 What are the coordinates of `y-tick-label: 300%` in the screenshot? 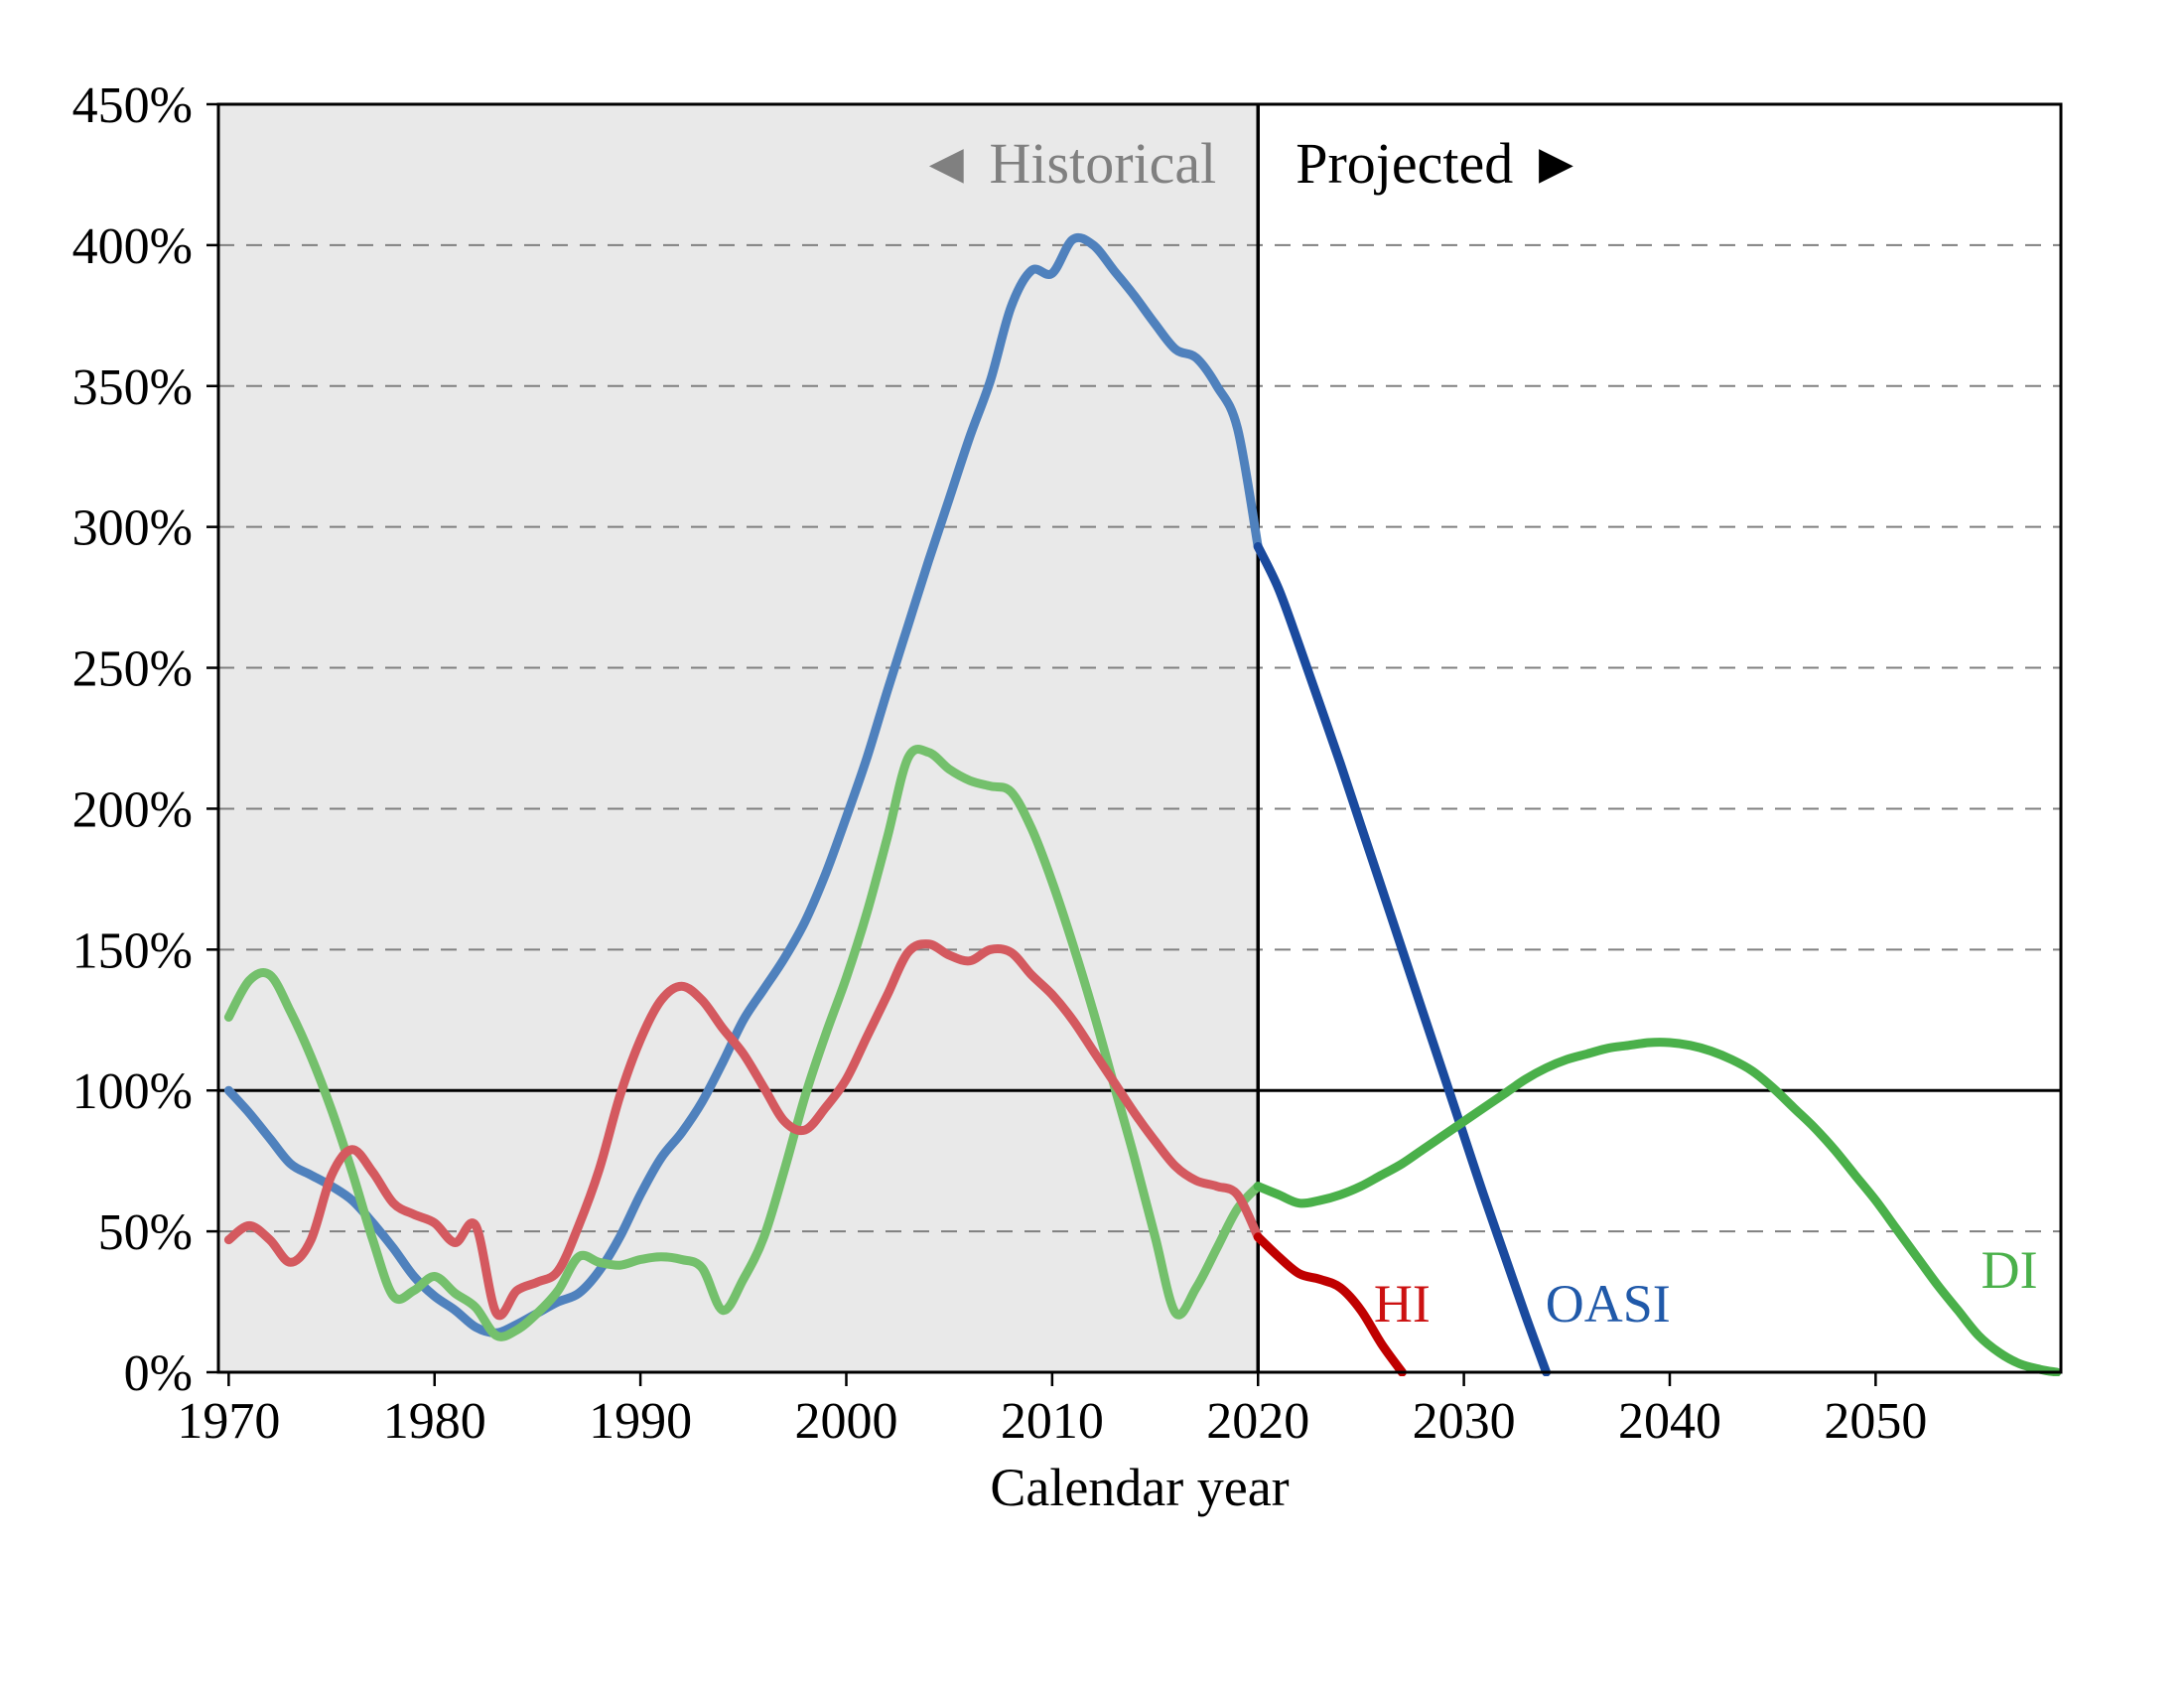 It's located at (132, 528).